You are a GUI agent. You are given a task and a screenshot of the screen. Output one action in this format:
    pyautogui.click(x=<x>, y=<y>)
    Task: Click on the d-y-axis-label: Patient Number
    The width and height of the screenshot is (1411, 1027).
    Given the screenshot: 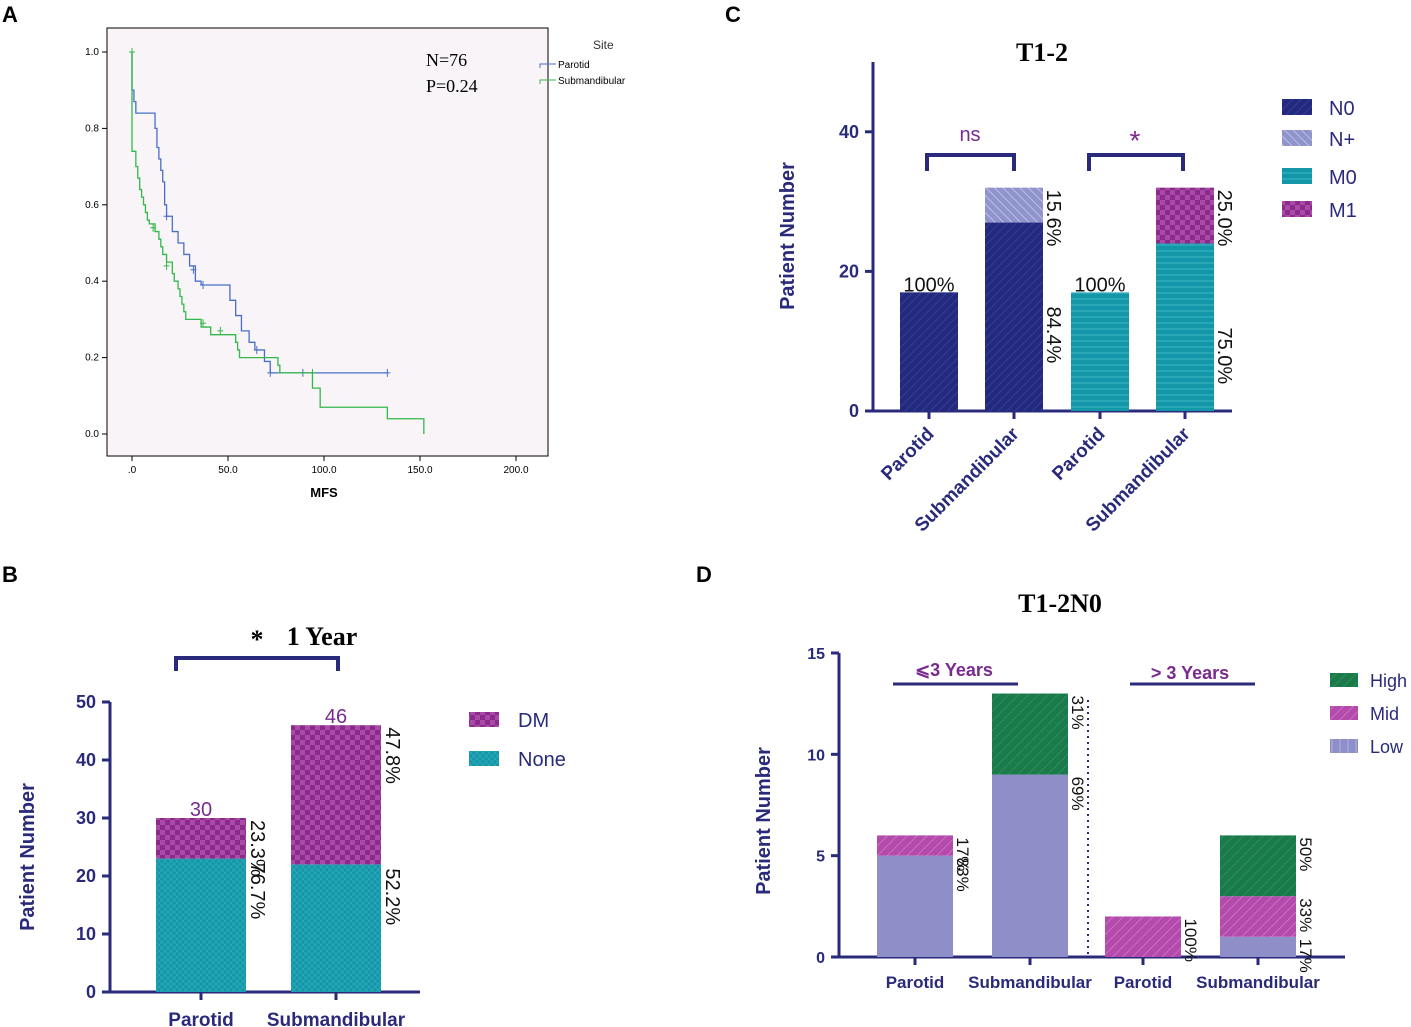 What is the action you would take?
    pyautogui.click(x=764, y=821)
    